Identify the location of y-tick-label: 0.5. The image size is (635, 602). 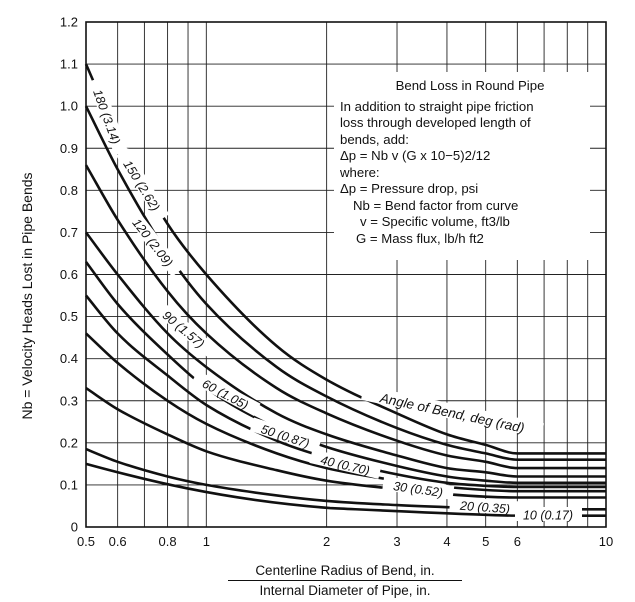
(69, 316).